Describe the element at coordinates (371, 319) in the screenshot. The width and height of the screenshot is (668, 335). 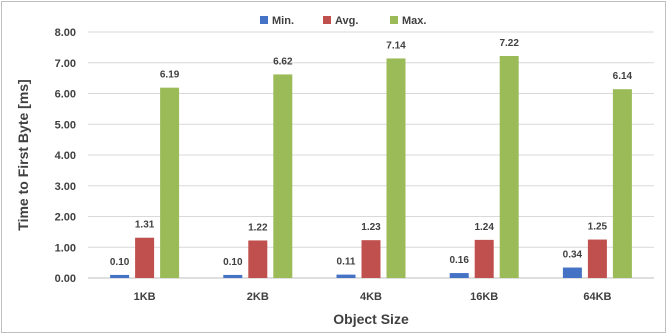
I see `x-axis-title: Object Size` at that location.